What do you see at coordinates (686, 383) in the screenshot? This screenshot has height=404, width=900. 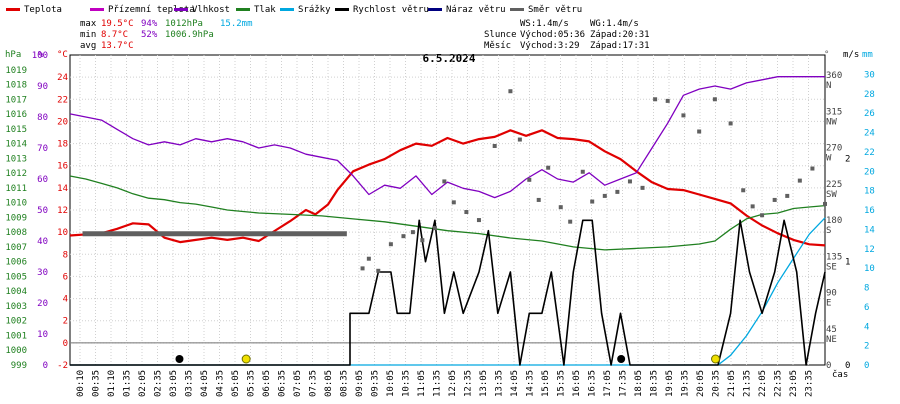 I see `x-tick-label: 19:35` at bounding box center [686, 383].